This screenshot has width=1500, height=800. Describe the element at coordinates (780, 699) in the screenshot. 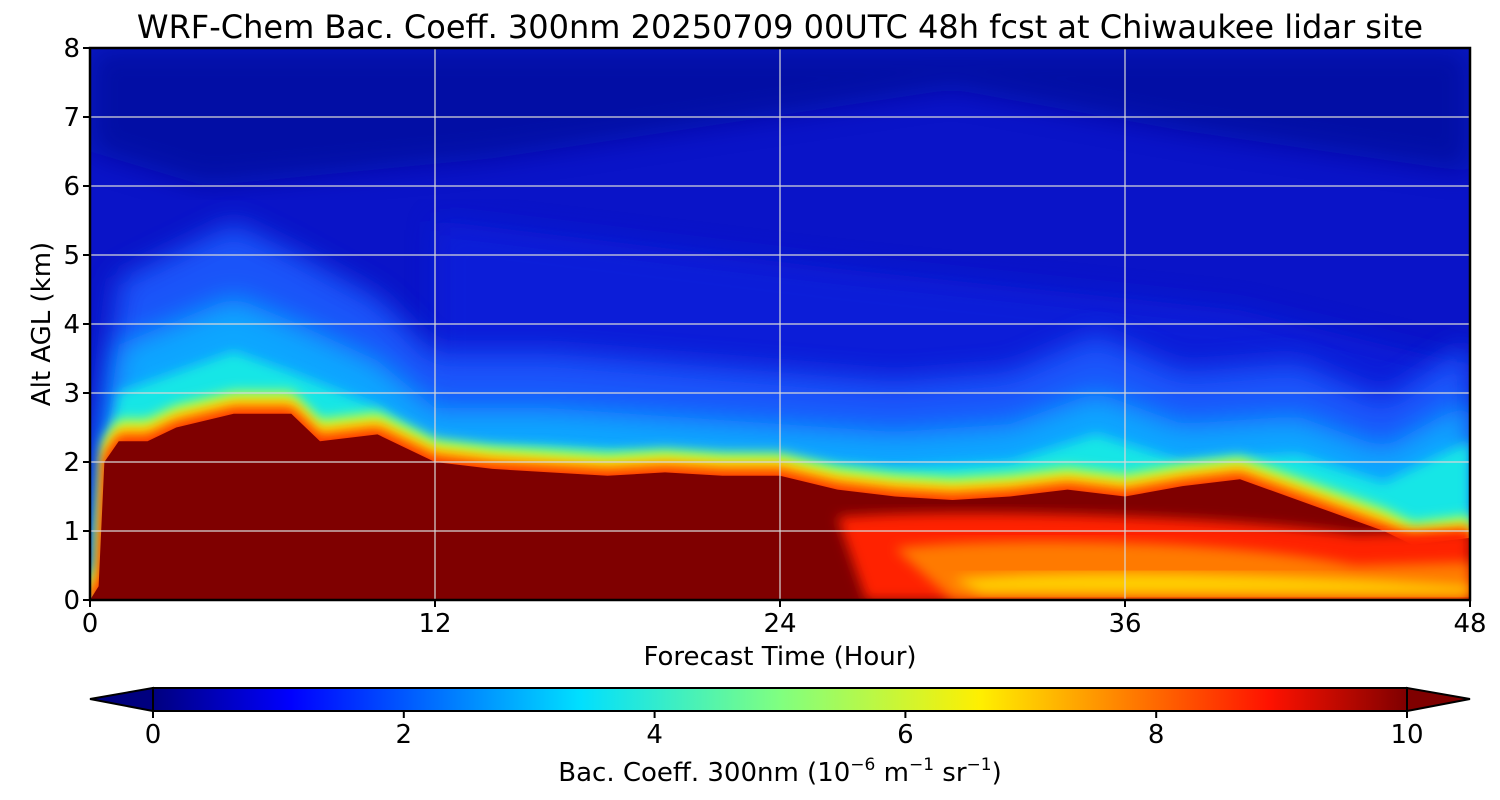

I see `colorbar-gradient` at that location.